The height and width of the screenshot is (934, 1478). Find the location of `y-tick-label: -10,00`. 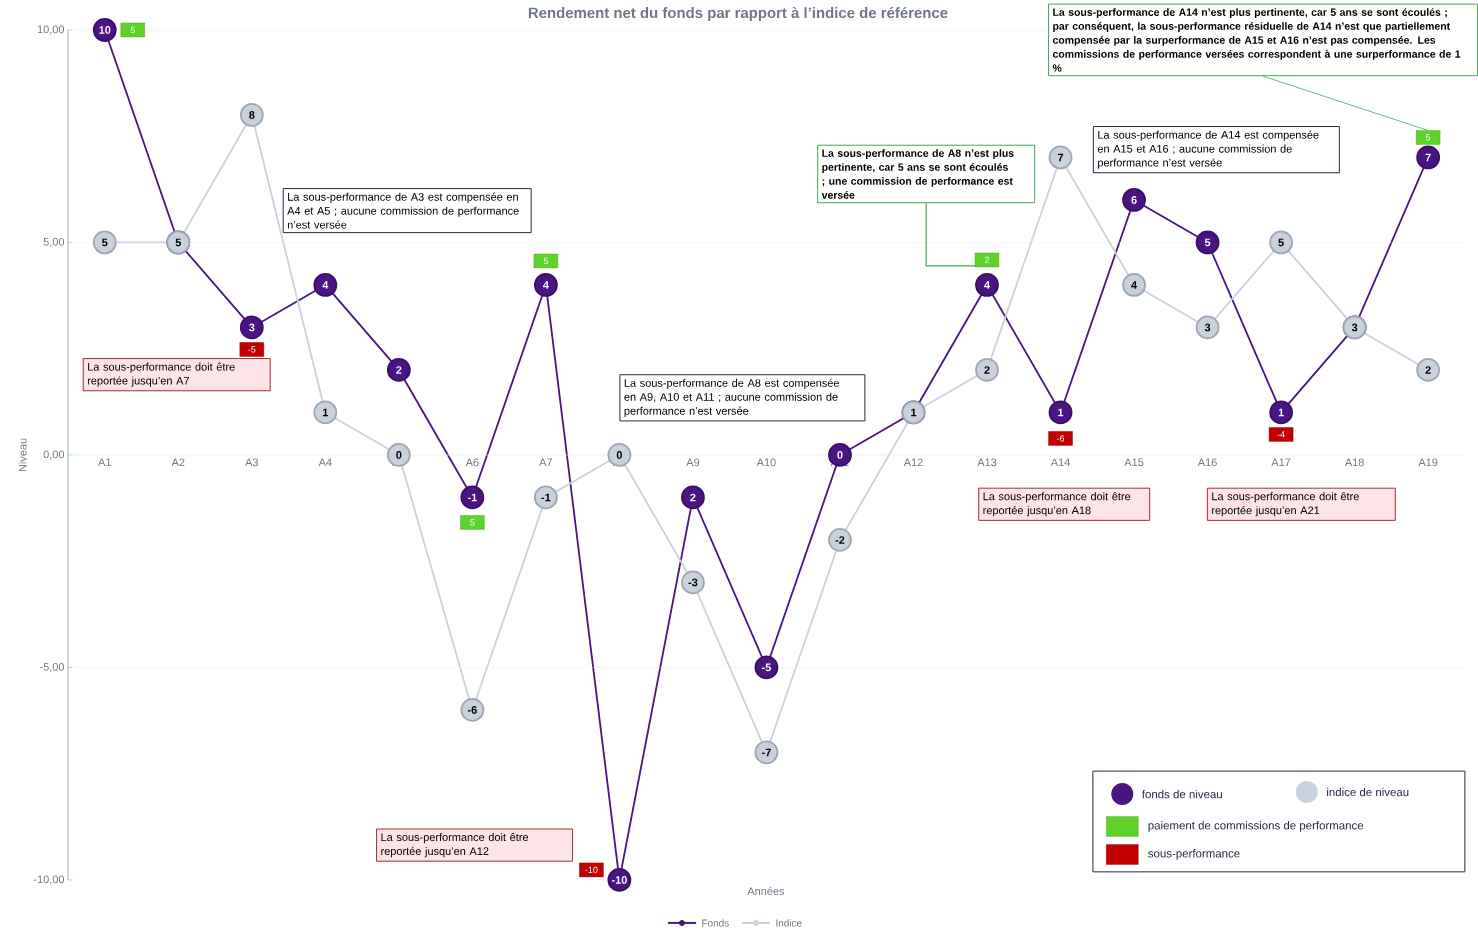

y-tick-label: -10,00 is located at coordinates (49, 880).